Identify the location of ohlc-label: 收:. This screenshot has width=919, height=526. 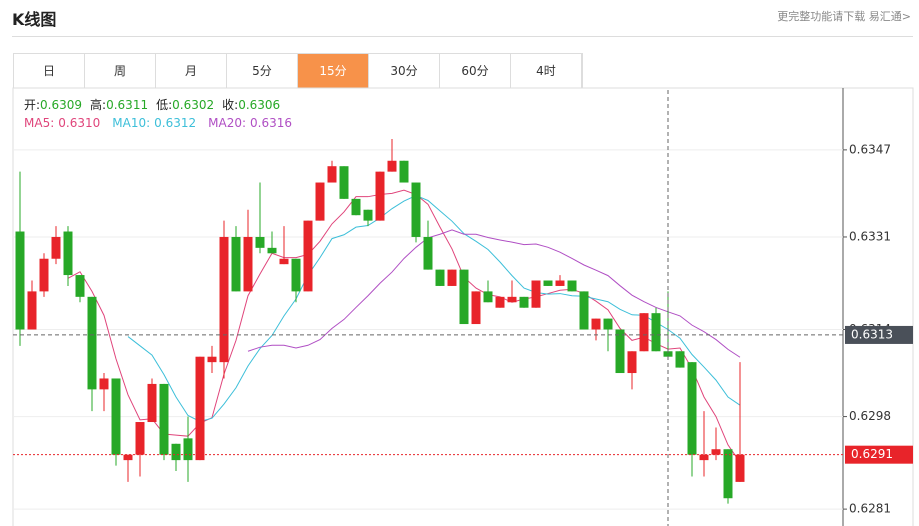
(230, 105).